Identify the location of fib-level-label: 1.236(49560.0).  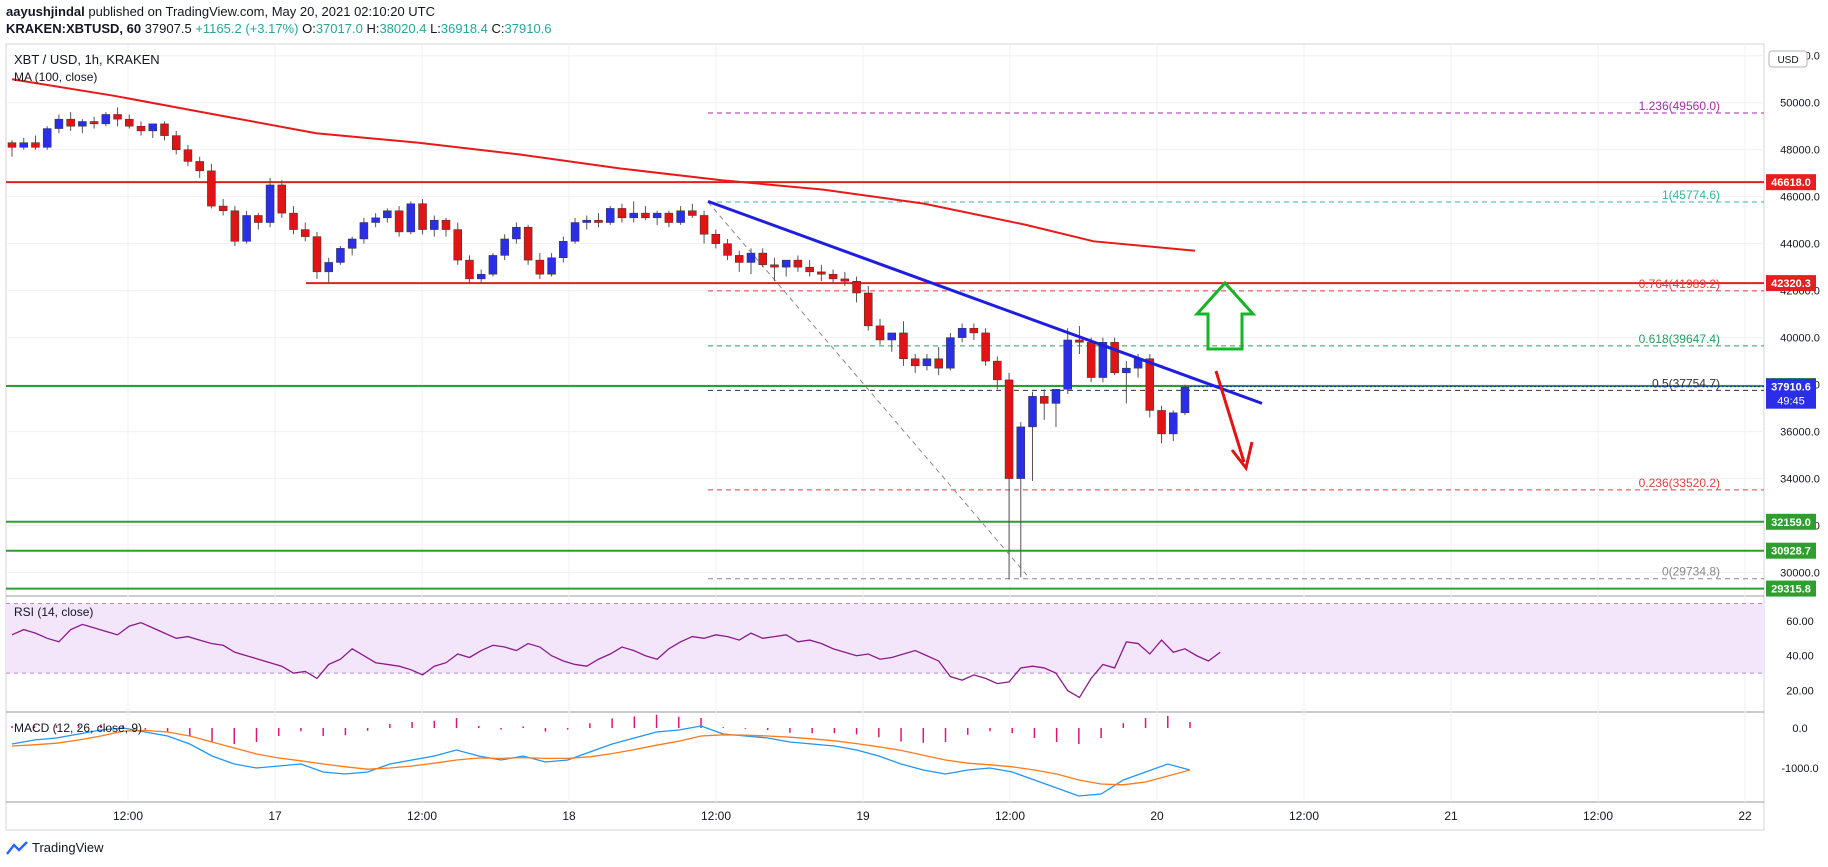
(1679, 106).